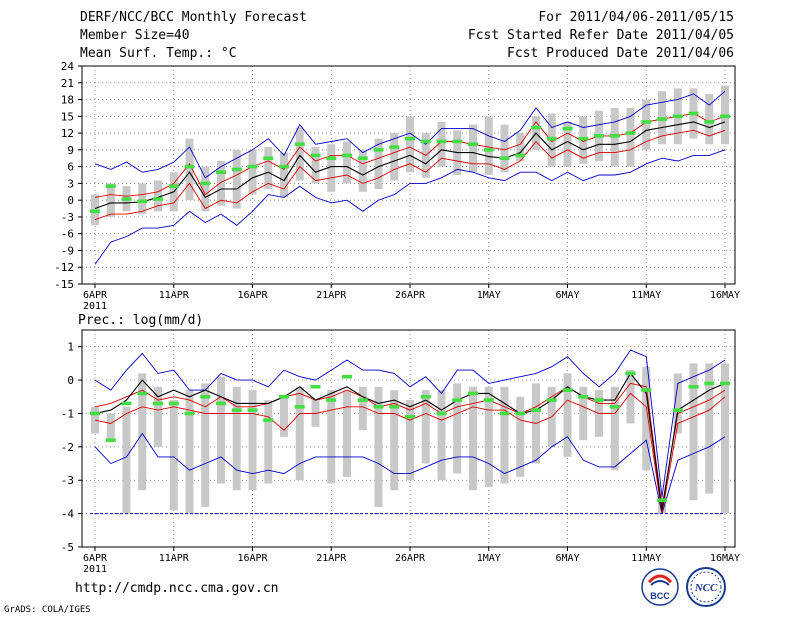  I want to click on panel1-line-max, so click(410, 134).